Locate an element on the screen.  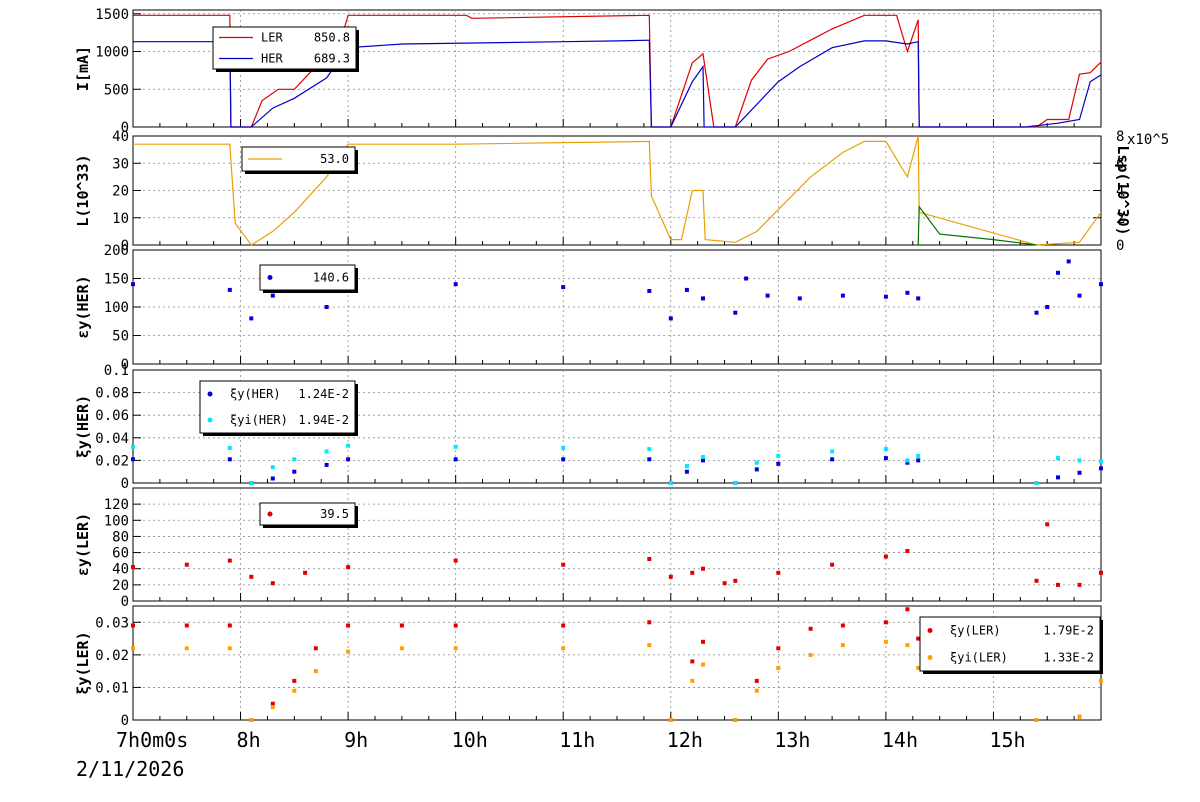
y-tick-label: 0.02 is located at coordinates (112, 656).